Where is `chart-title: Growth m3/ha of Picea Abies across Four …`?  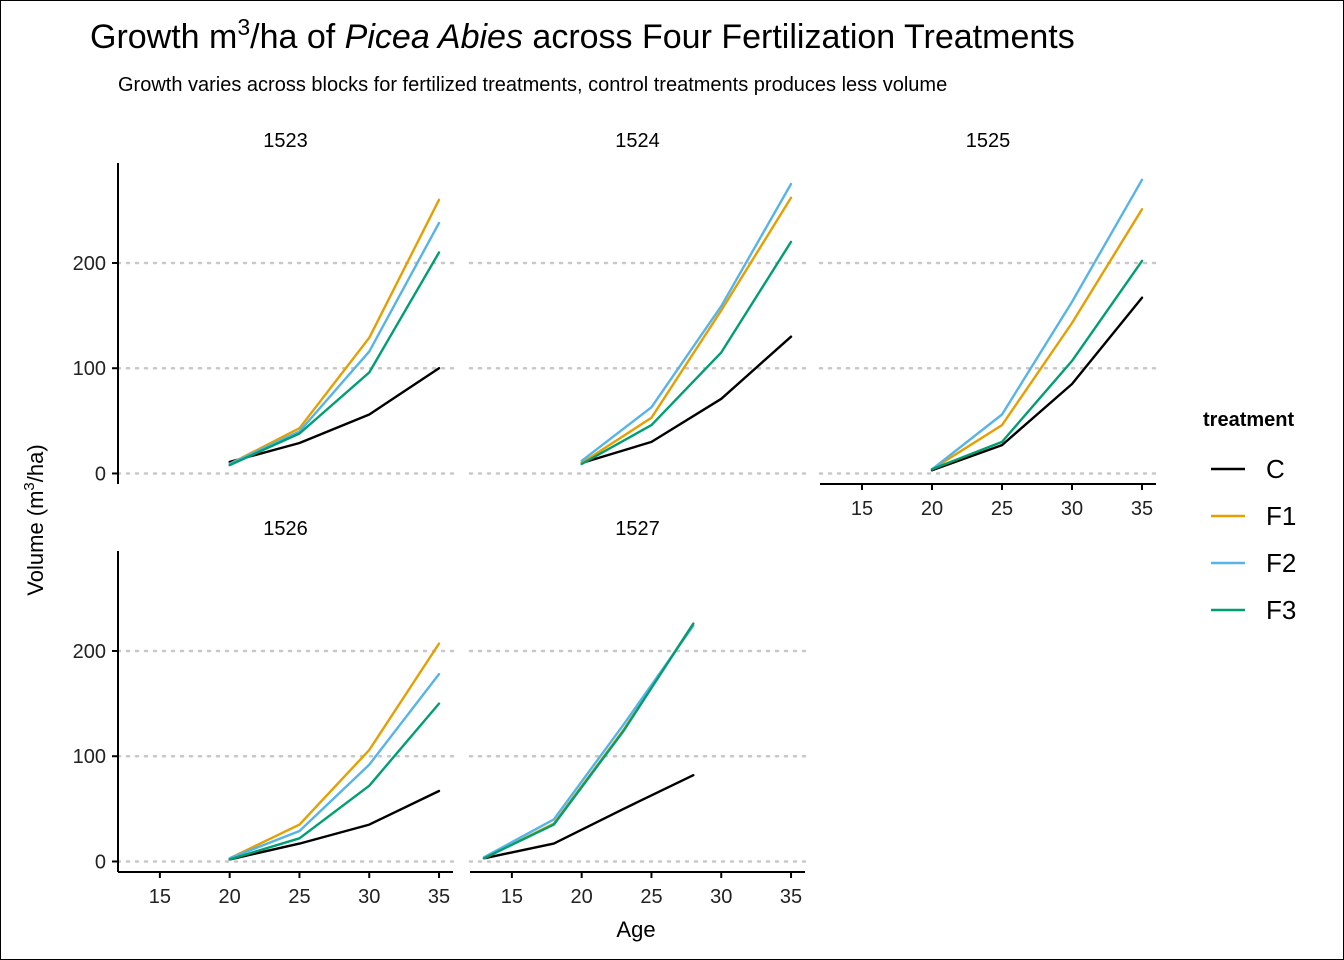 chart-title: Growth m3/ha of Picea Abies across Four … is located at coordinates (582, 35).